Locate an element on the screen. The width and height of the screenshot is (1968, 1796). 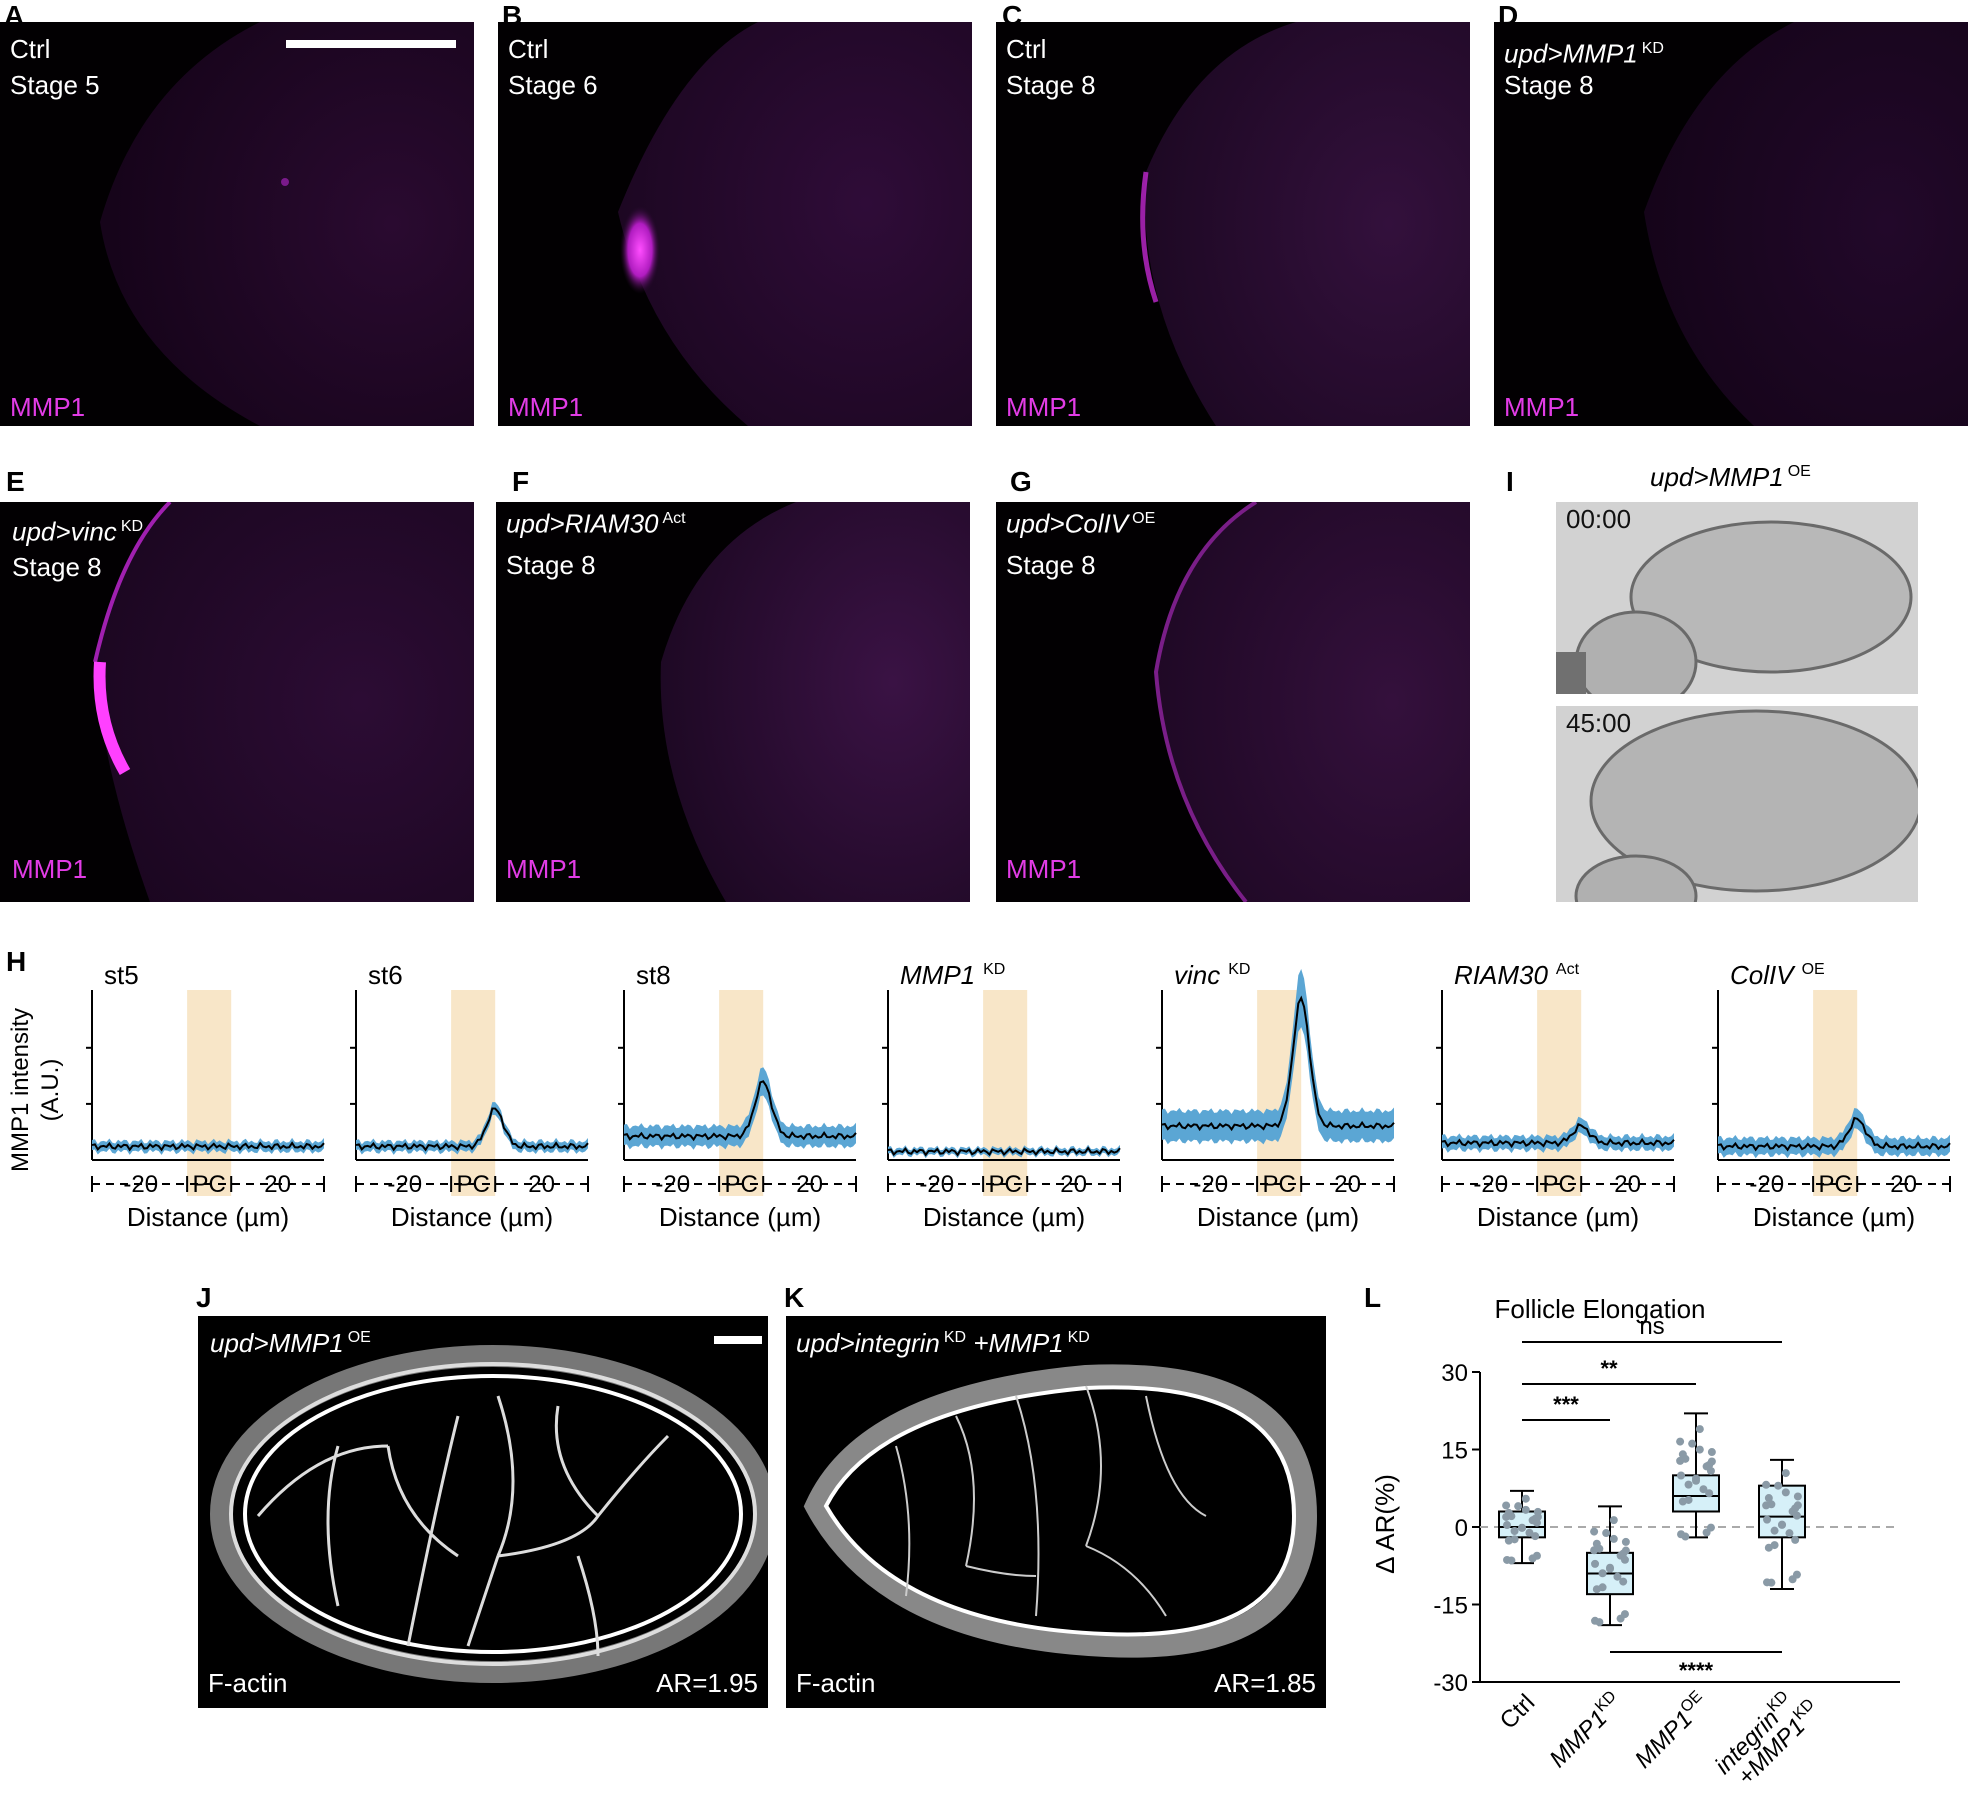
category-label: MMP1OE is located at coordinates (1671, 1731).